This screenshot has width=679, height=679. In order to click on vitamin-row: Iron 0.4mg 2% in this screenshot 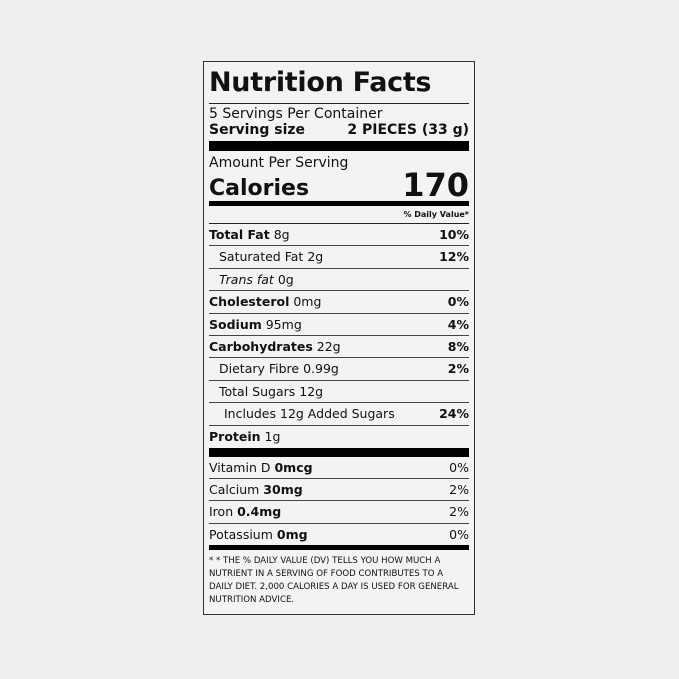, I will do `click(339, 512)`.